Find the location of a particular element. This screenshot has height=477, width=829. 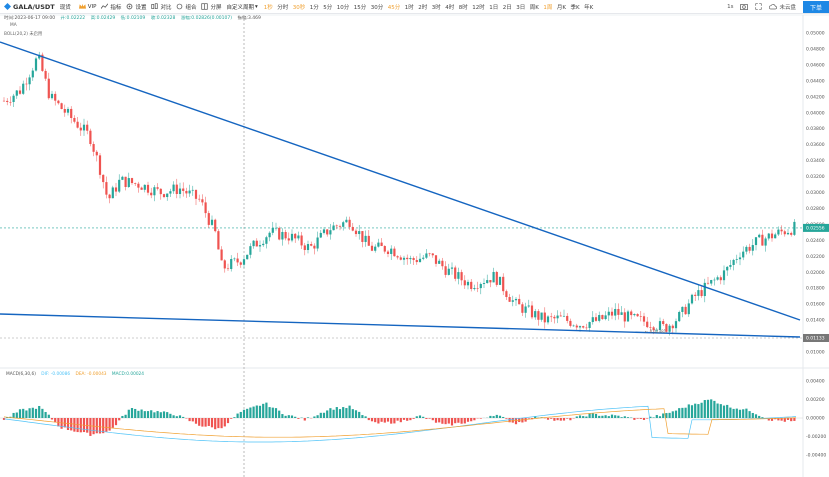

split-button: 分屏 is located at coordinates (211, 7).